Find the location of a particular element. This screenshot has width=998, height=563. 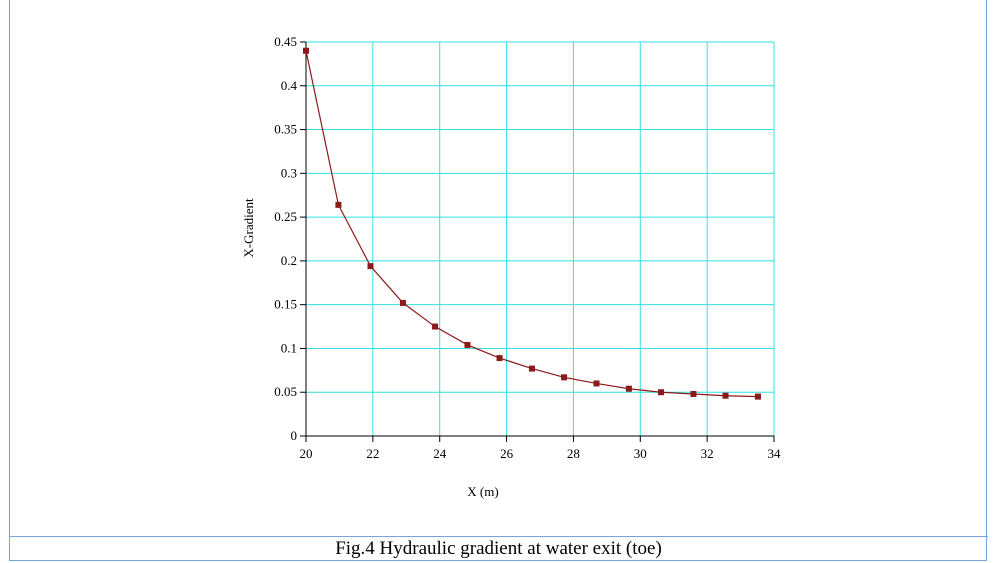

y-tick-label: 0.35 is located at coordinates (285, 129).